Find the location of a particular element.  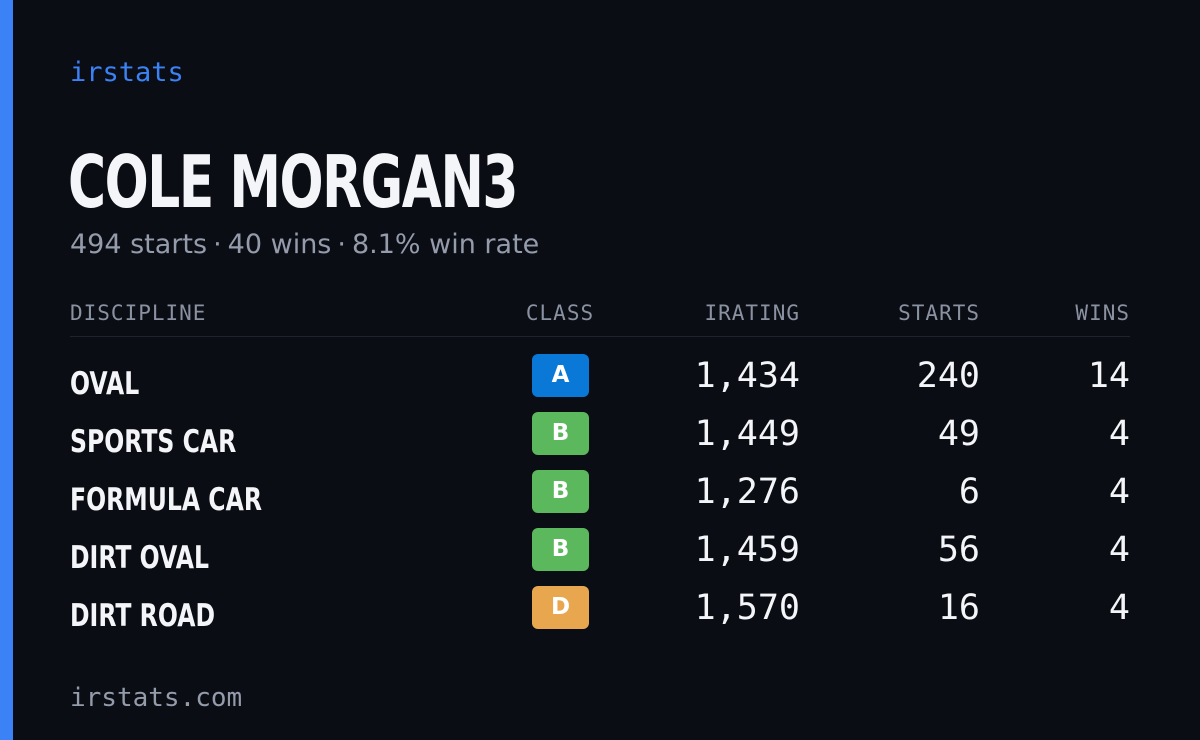

row-starts: 49 is located at coordinates (958, 434).